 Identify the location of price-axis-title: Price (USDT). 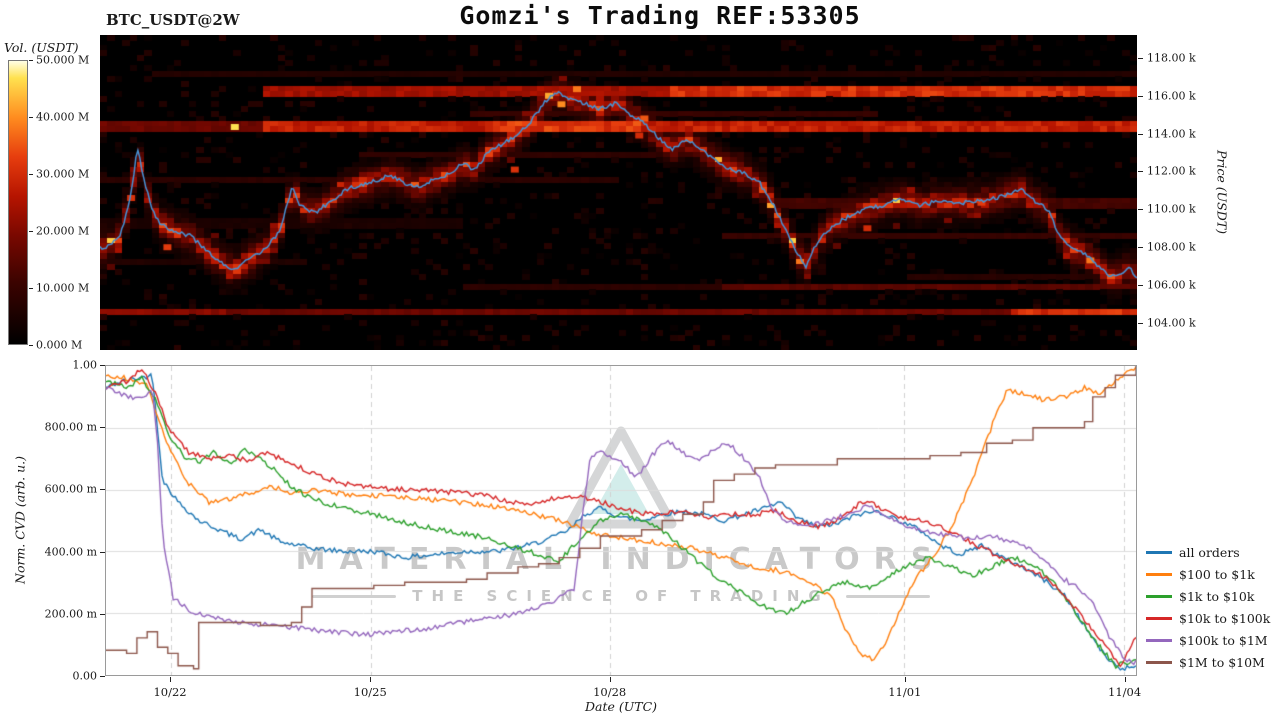
(1222, 192).